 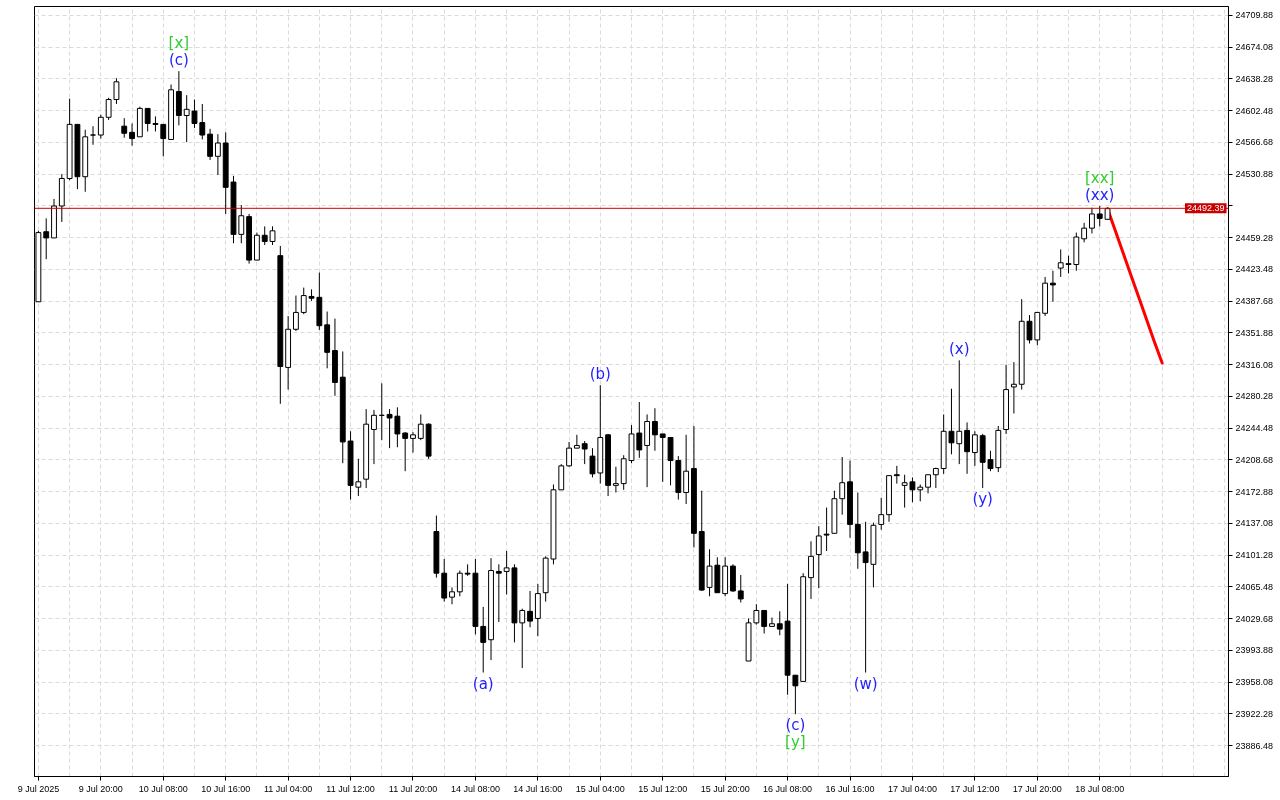 What do you see at coordinates (483, 683) in the screenshot?
I see `annotation: (a)` at bounding box center [483, 683].